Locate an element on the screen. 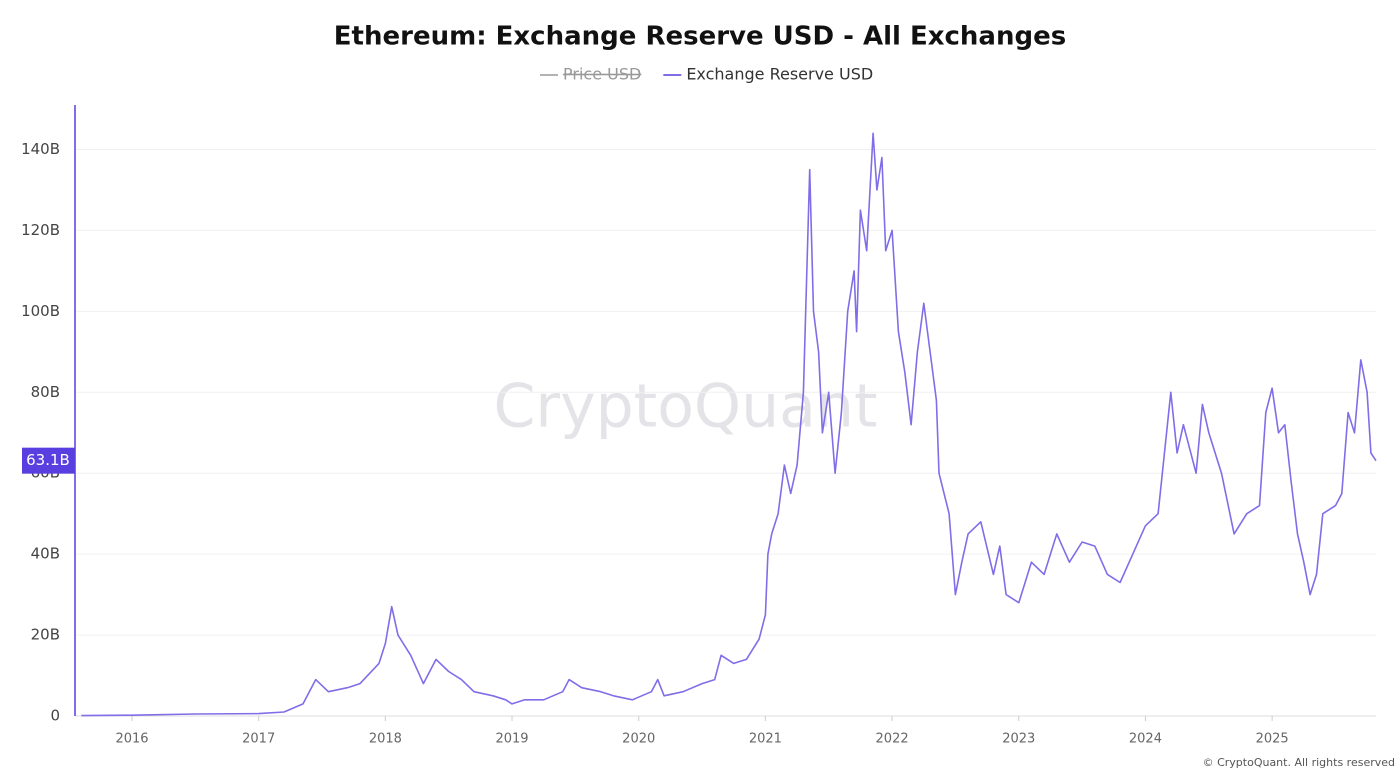  y-tick-label: 120B is located at coordinates (40, 230).